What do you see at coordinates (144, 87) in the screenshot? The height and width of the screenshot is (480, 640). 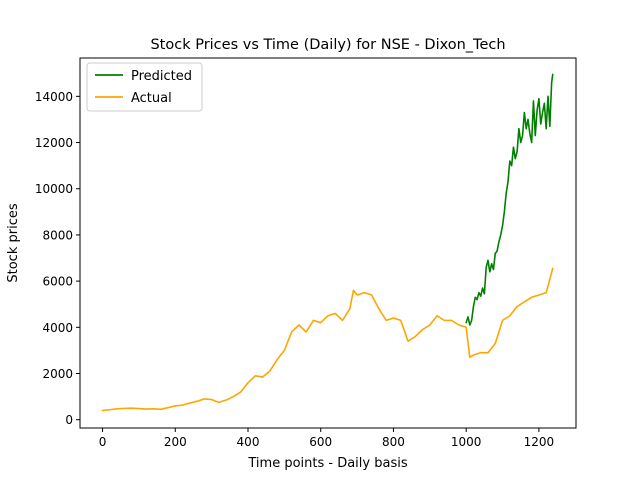 I see `legend: Predicted Actual` at bounding box center [144, 87].